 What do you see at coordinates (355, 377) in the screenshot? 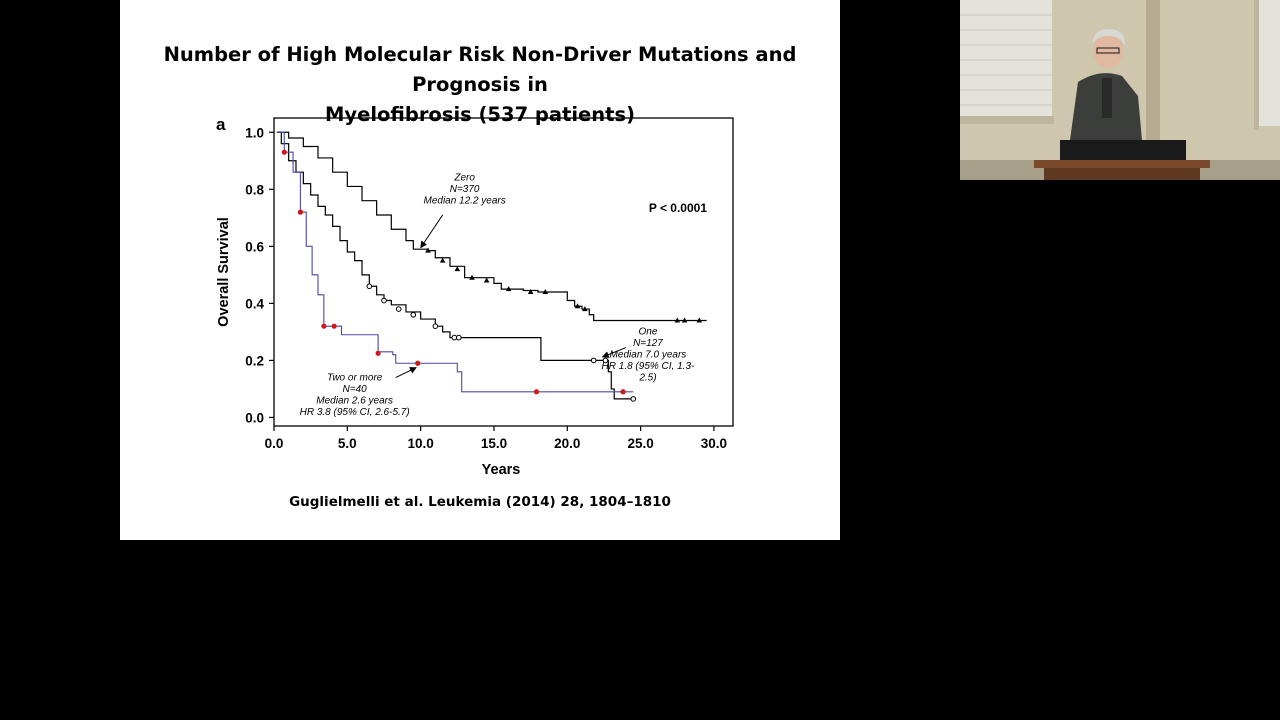
I see `series-two-or-more-annotation-line: Two or more` at bounding box center [355, 377].